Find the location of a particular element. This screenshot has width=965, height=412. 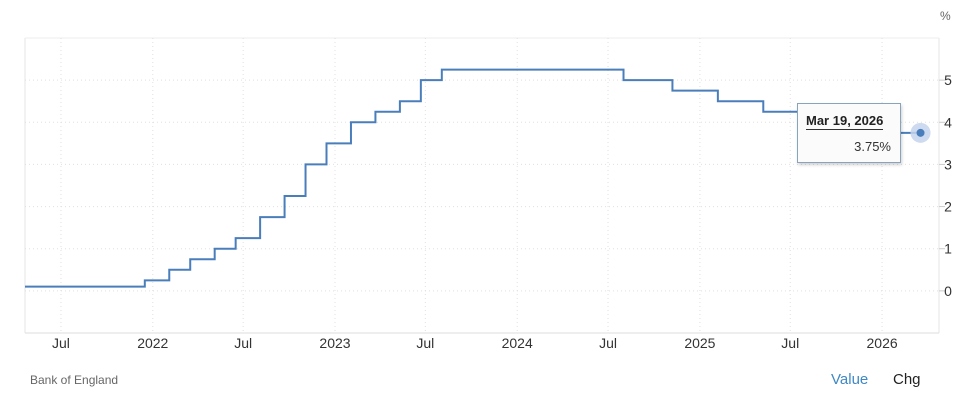

x-tick-label: 2026 is located at coordinates (882, 343).